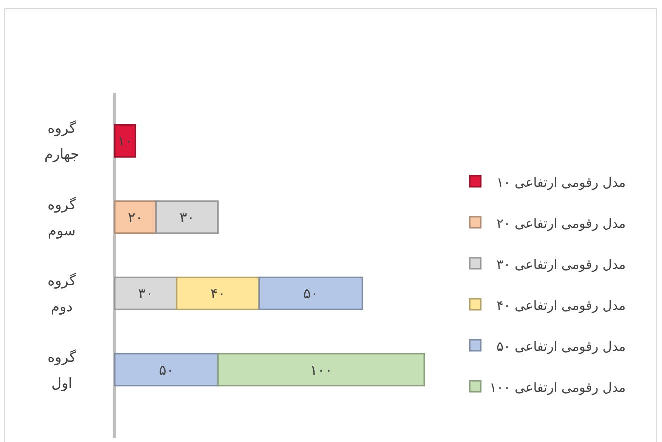 This screenshot has height=442, width=662. Describe the element at coordinates (62, 370) in the screenshot. I see `y-tick-label: گروه اول` at that location.